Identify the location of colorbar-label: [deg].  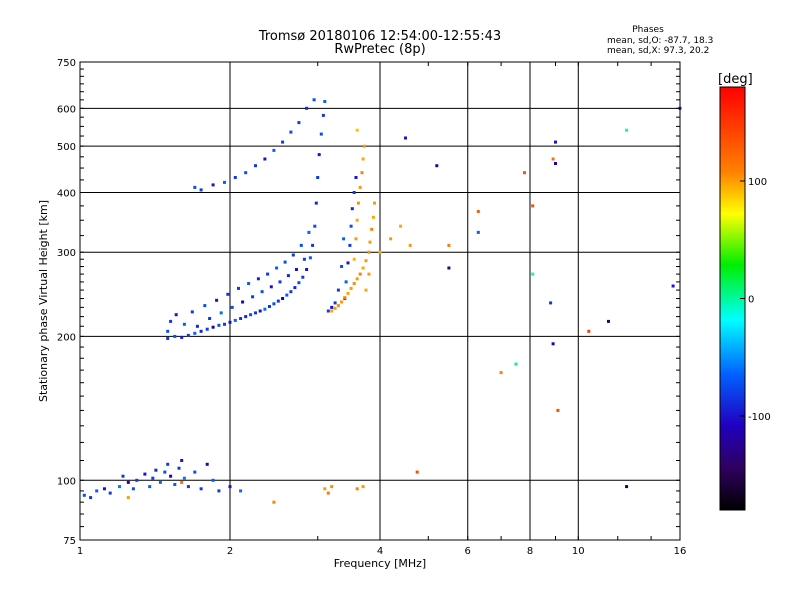
(735, 79).